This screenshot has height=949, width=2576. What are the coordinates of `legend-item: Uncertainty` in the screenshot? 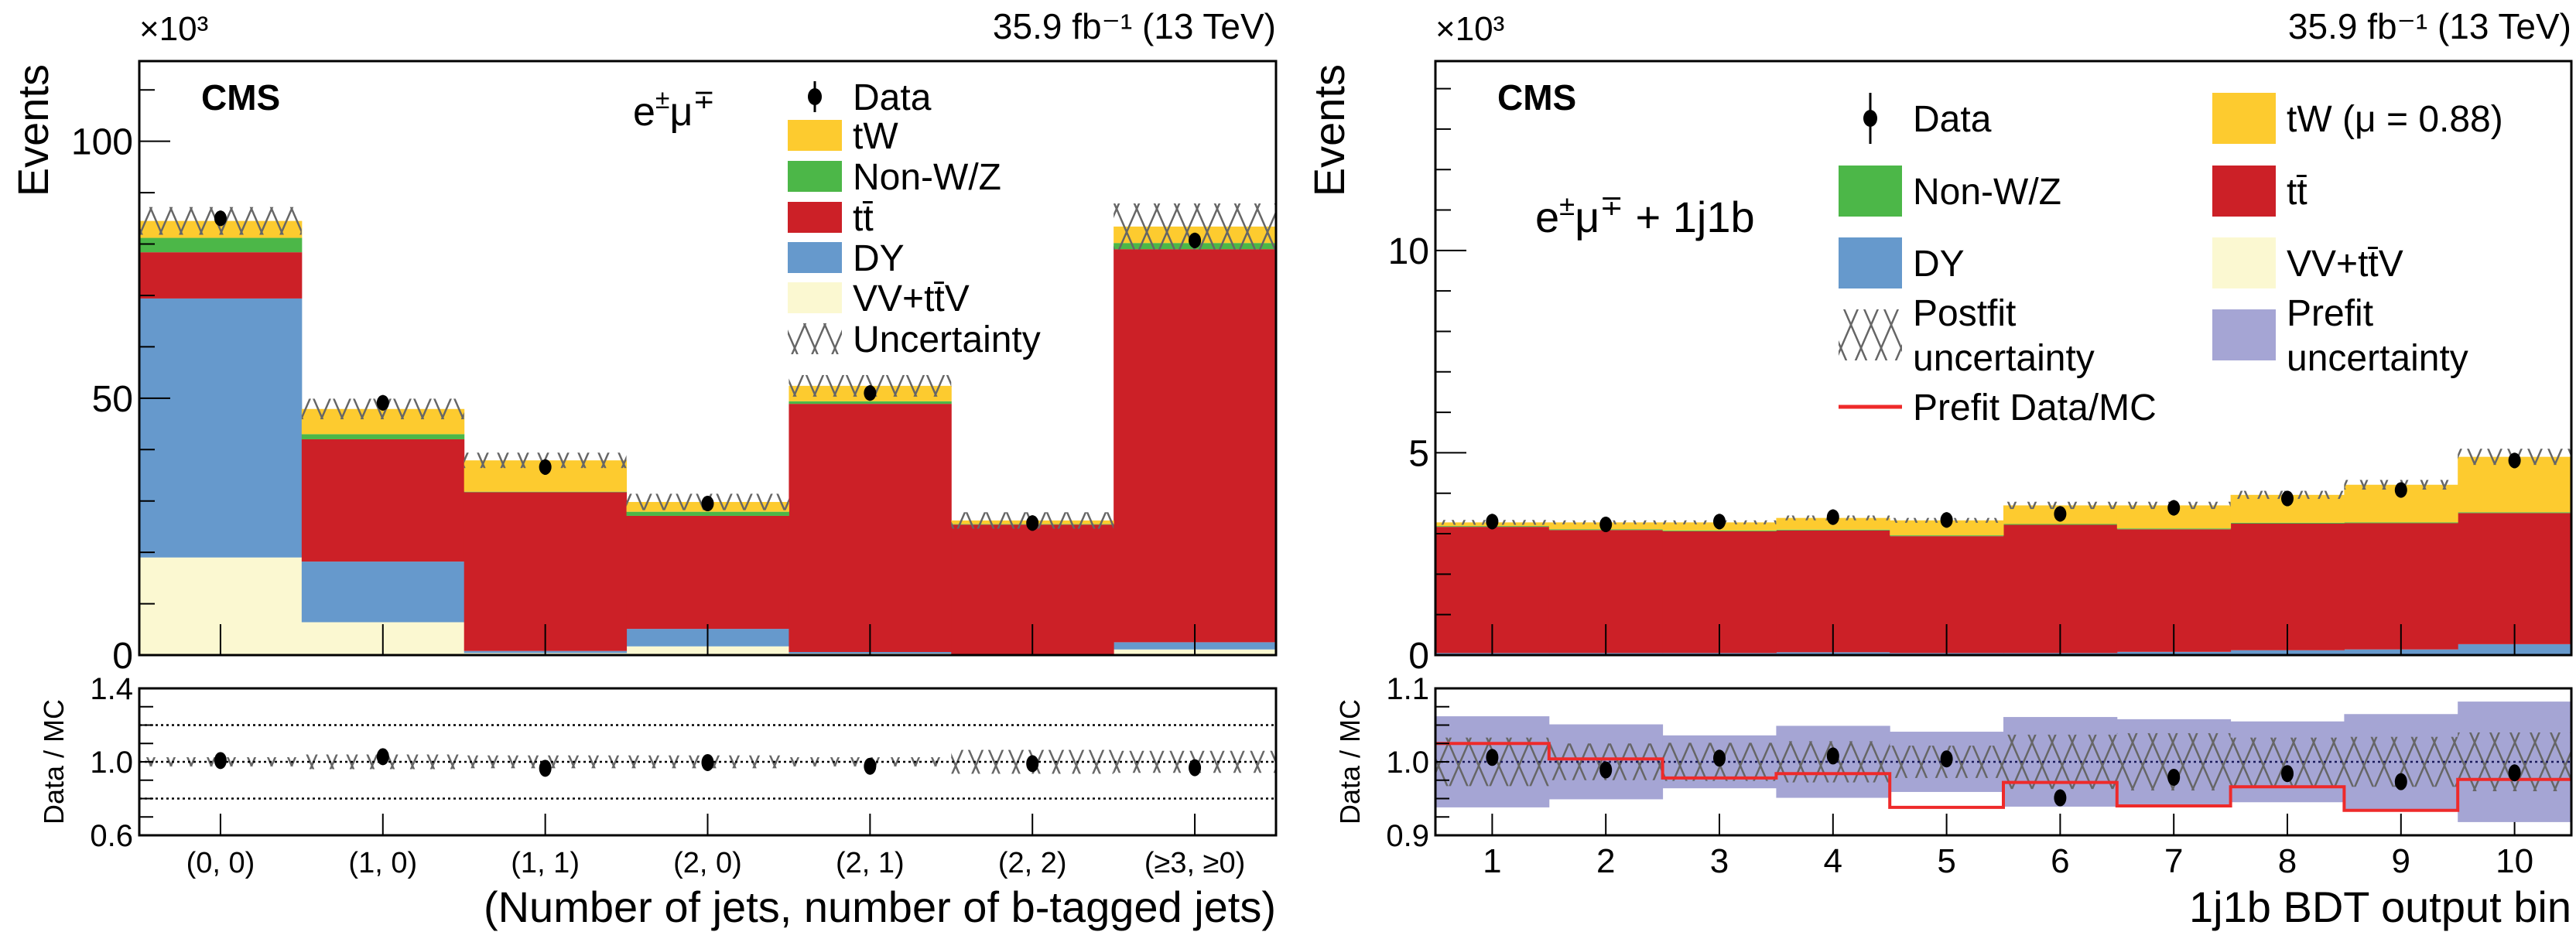 It's located at (915, 339).